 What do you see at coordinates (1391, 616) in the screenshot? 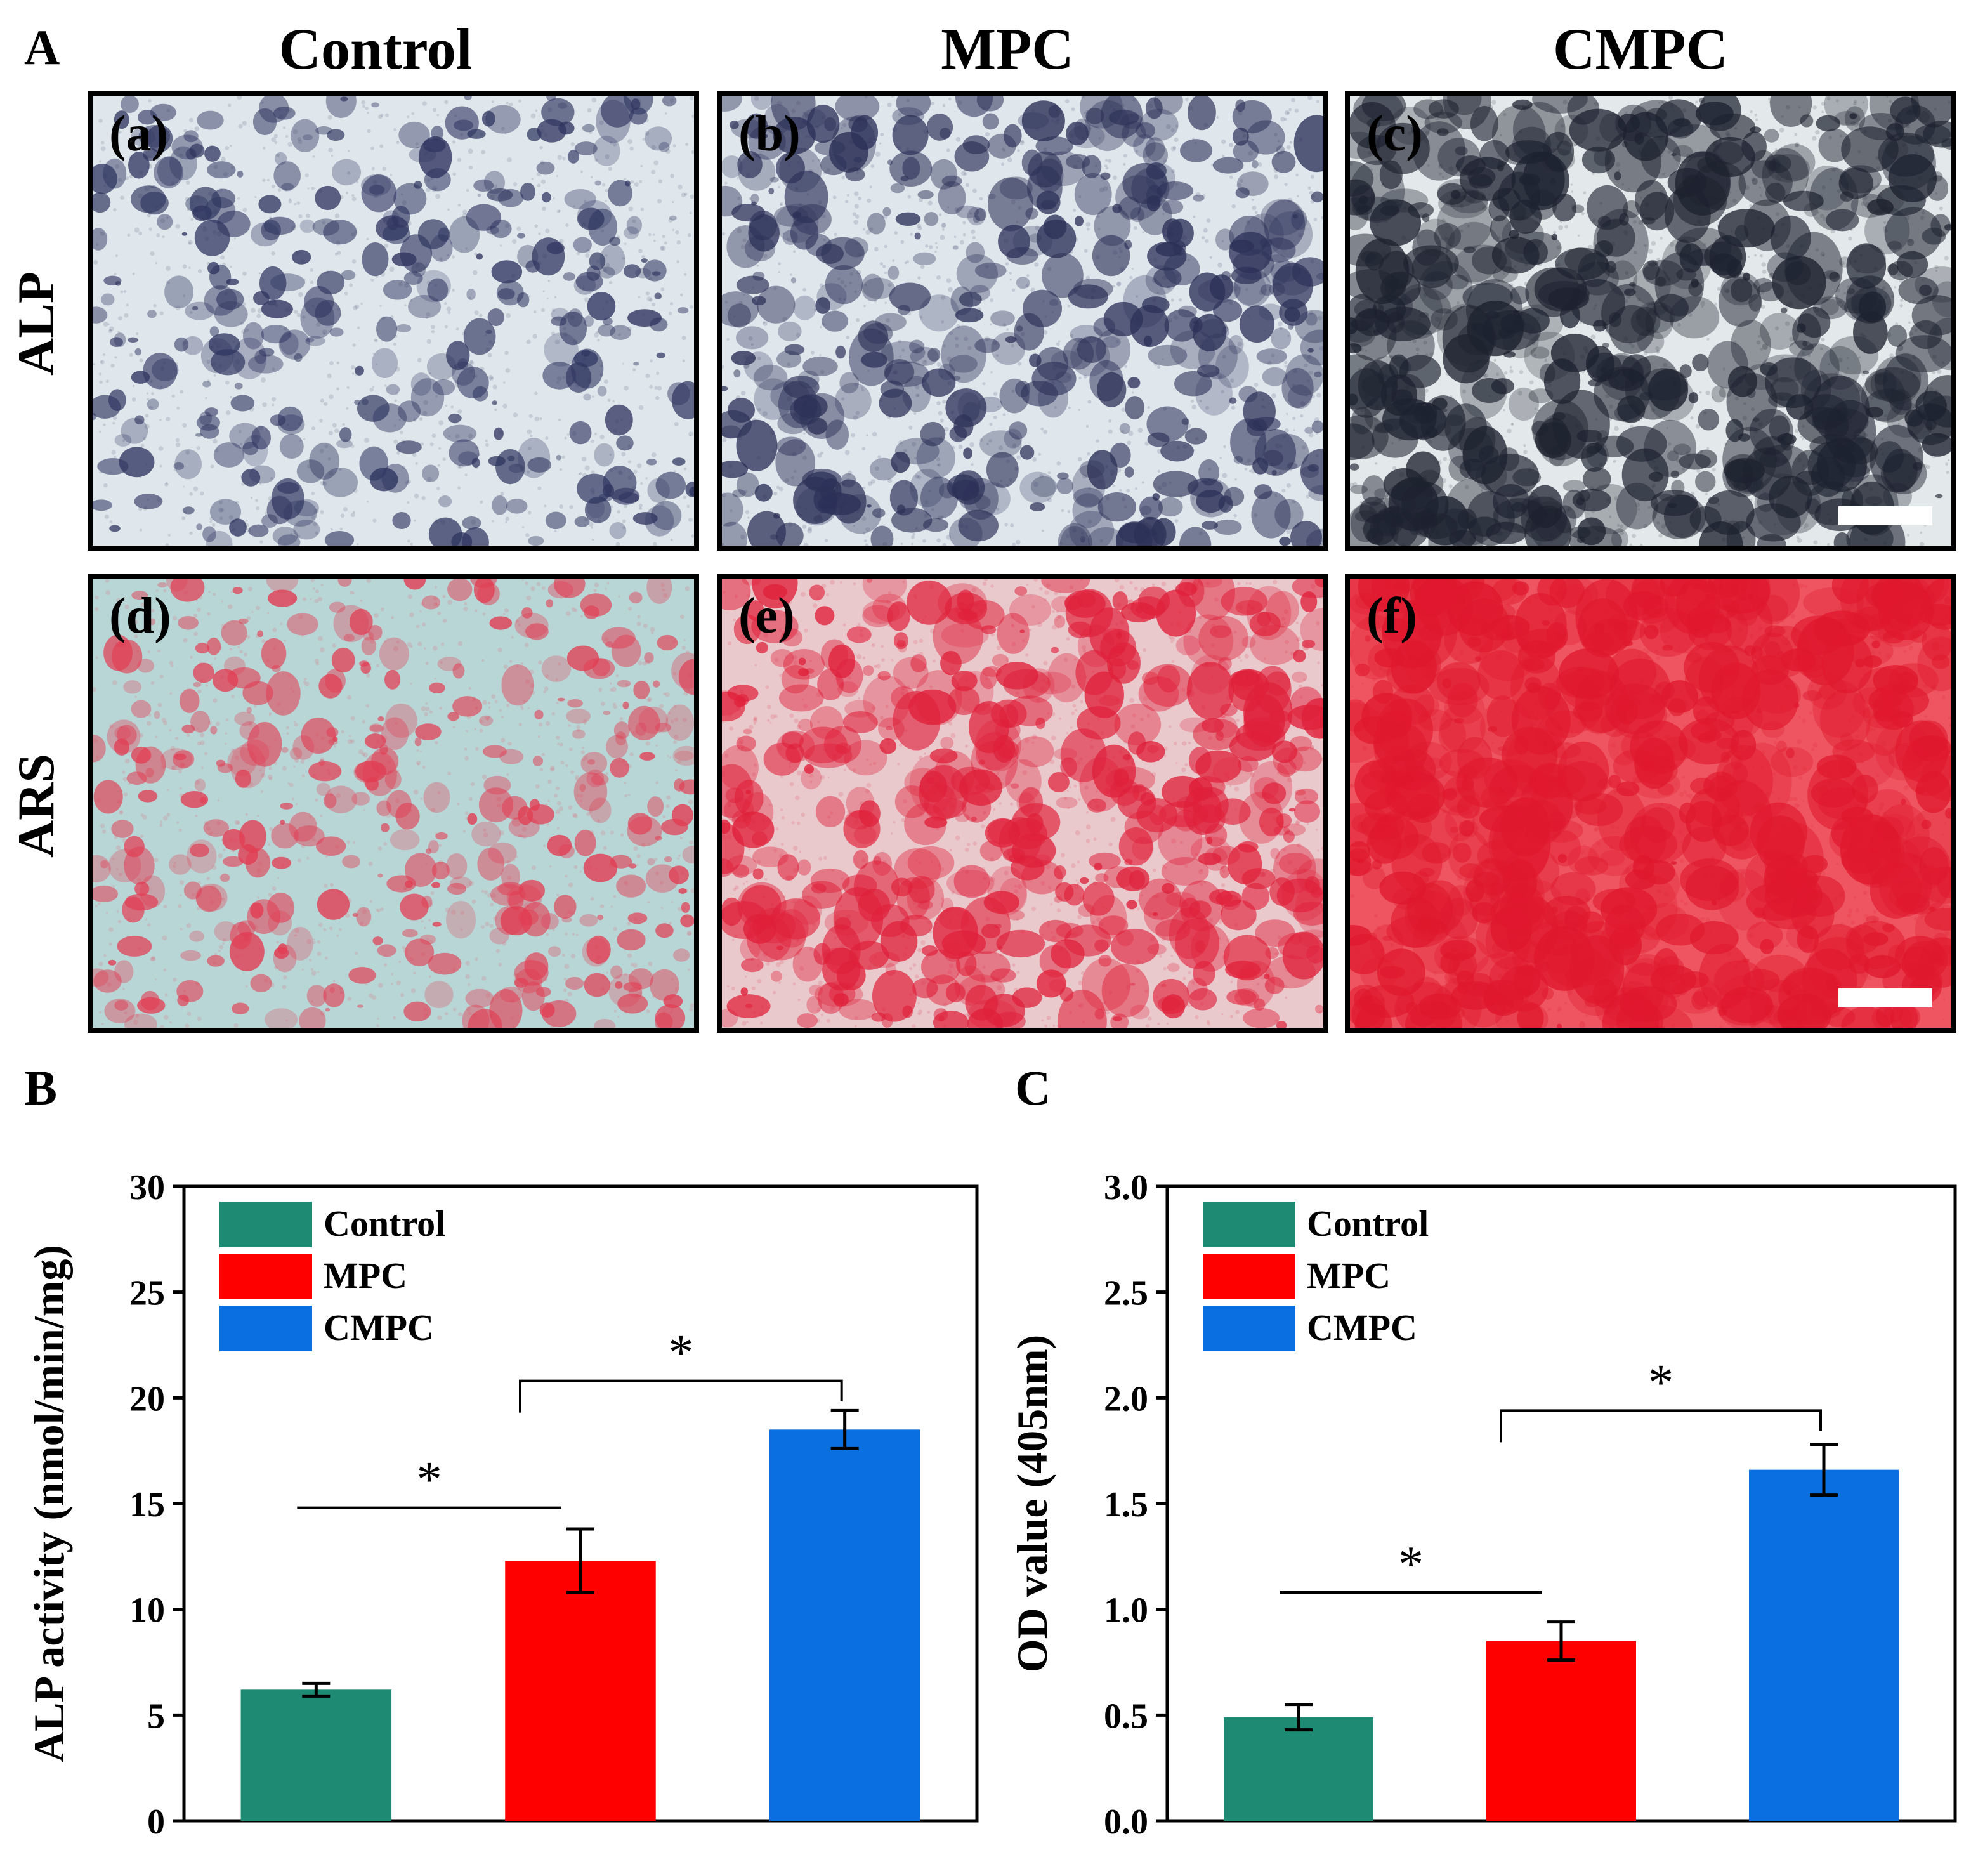
I see `micrograph-label: (f)` at bounding box center [1391, 616].